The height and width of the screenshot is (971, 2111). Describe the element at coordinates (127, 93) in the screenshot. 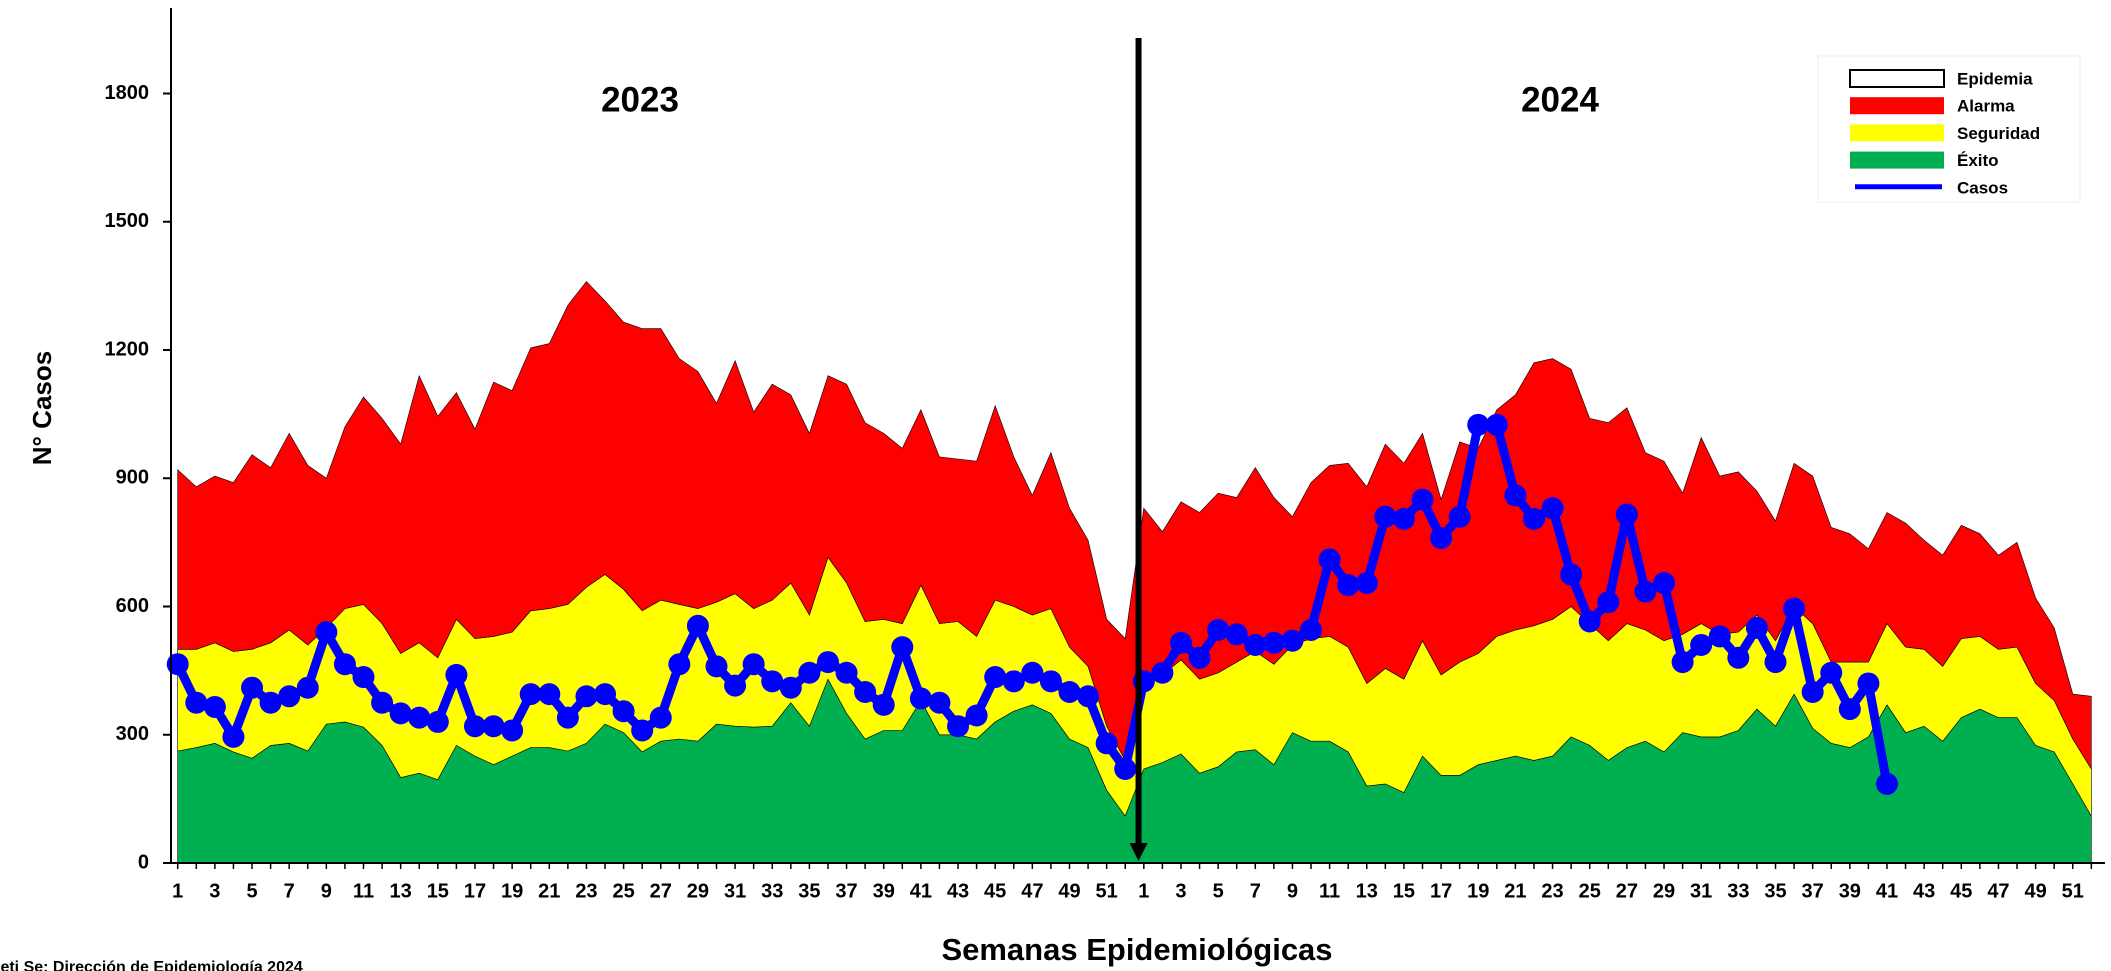

I see `y-tick-label: 1800` at that location.